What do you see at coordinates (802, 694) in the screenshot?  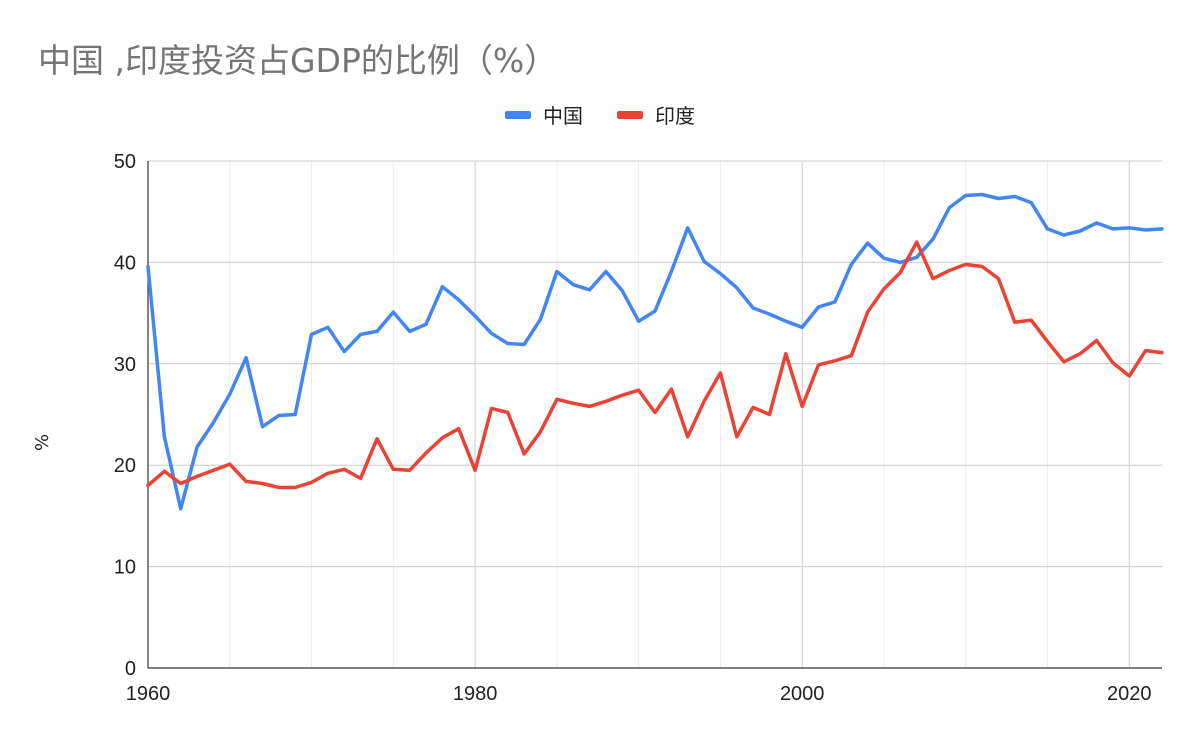 I see `x-tick-label: 2000` at bounding box center [802, 694].